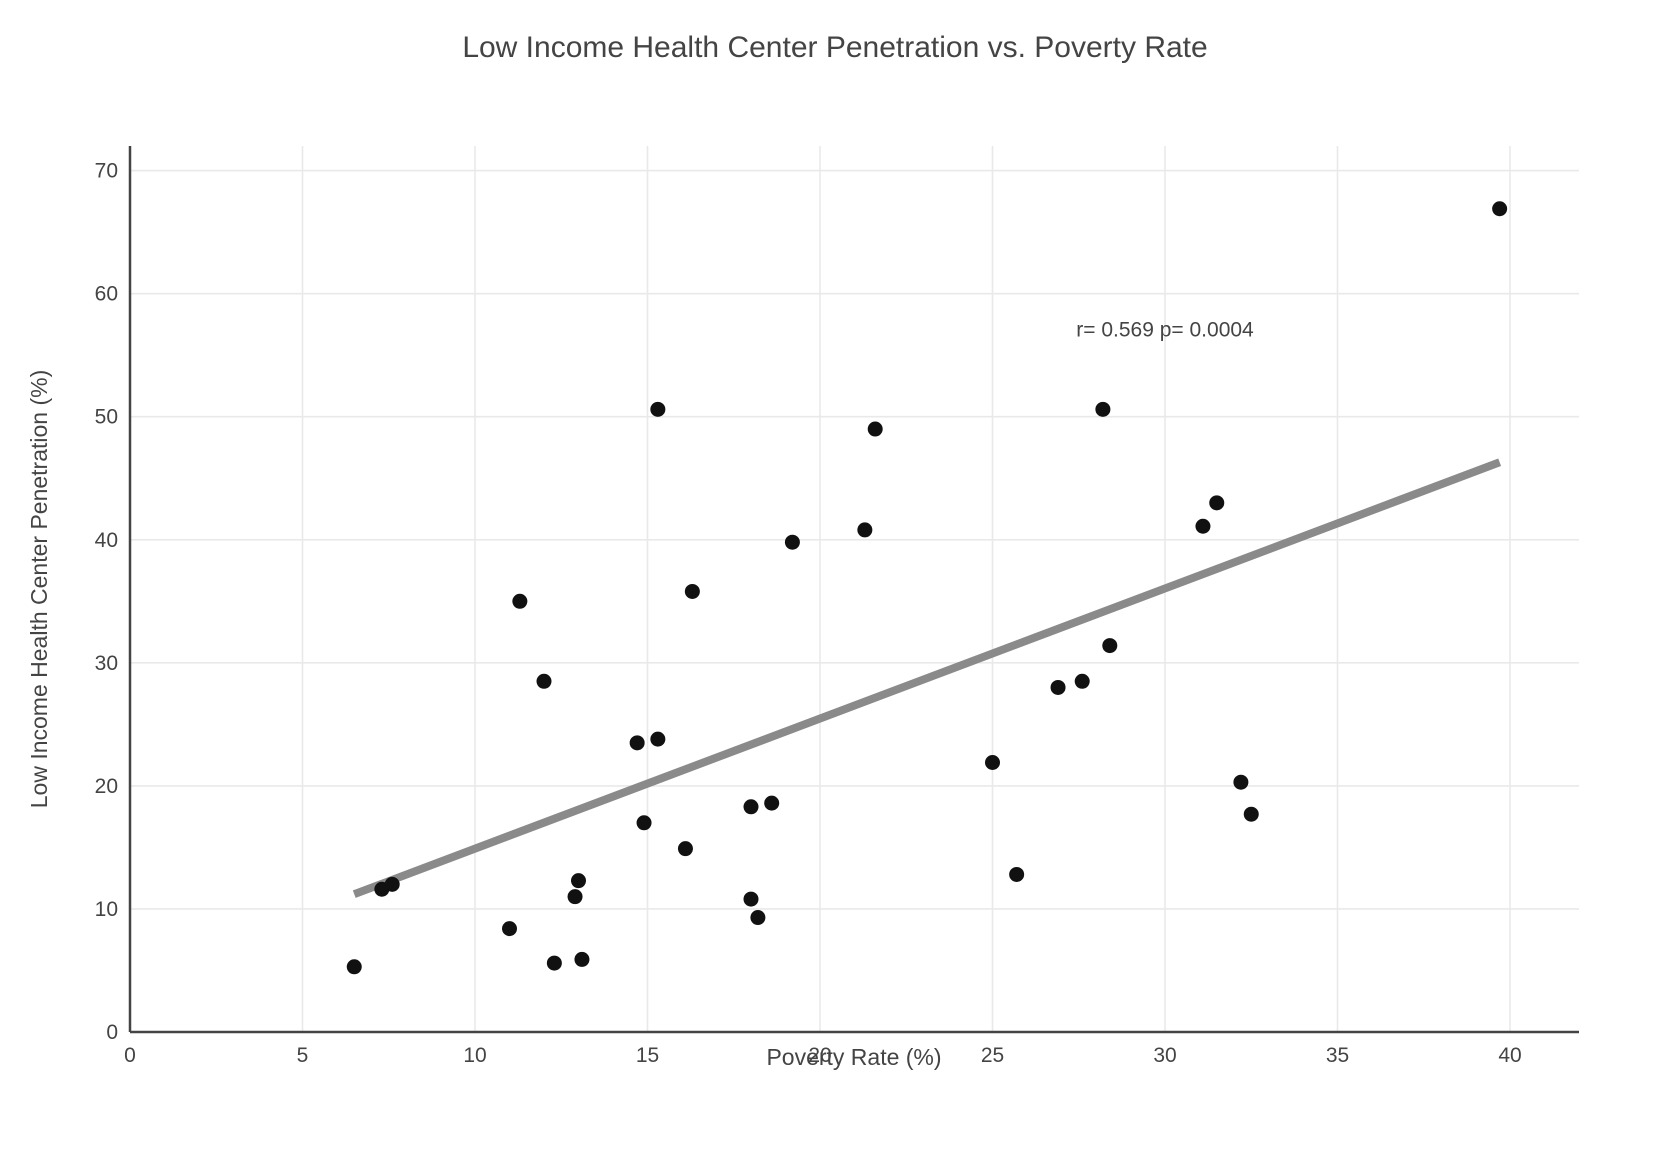  Describe the element at coordinates (853, 1057) in the screenshot. I see `x-axis-title: Poverty Rate (%)` at that location.